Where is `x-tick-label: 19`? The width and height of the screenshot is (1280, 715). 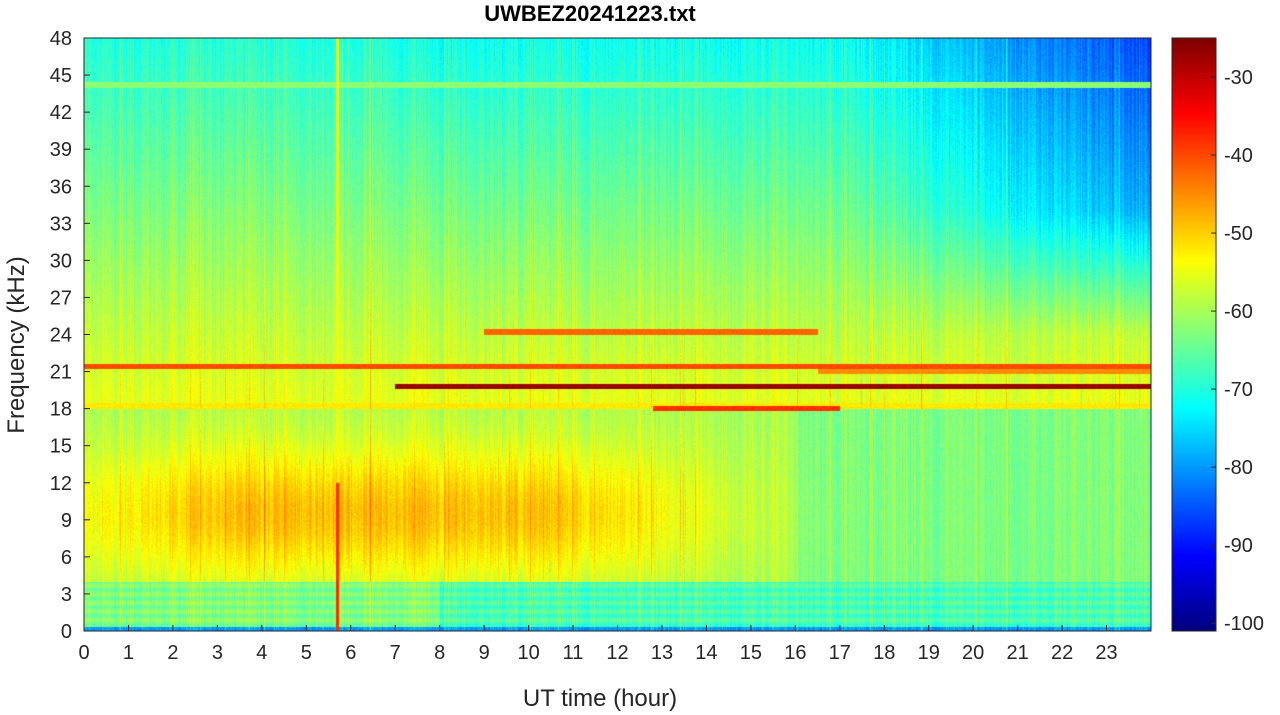 x-tick-label: 19 is located at coordinates (929, 653).